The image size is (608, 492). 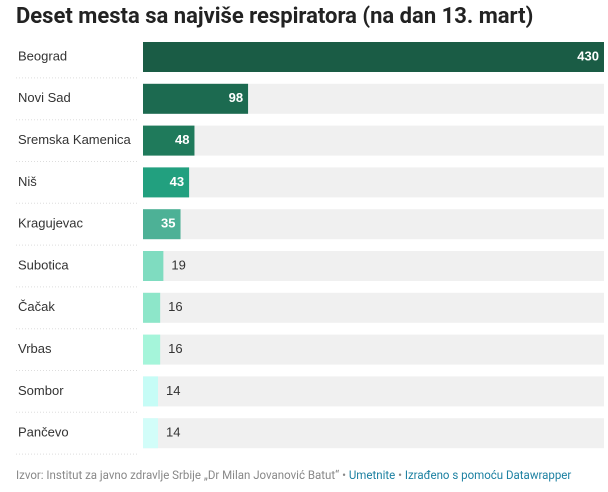 I want to click on value-label: 98, so click(x=236, y=97).